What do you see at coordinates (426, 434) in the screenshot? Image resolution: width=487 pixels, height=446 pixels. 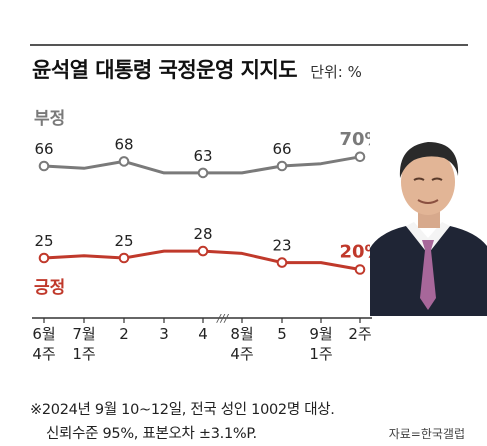 I see `source-label: 자료=한국갤럽` at bounding box center [426, 434].